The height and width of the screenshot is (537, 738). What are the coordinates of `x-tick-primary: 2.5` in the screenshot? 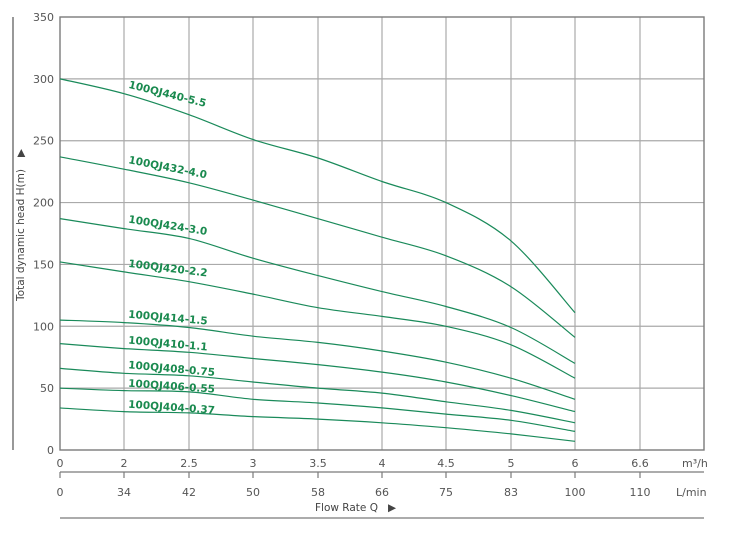 It's located at (189, 463).